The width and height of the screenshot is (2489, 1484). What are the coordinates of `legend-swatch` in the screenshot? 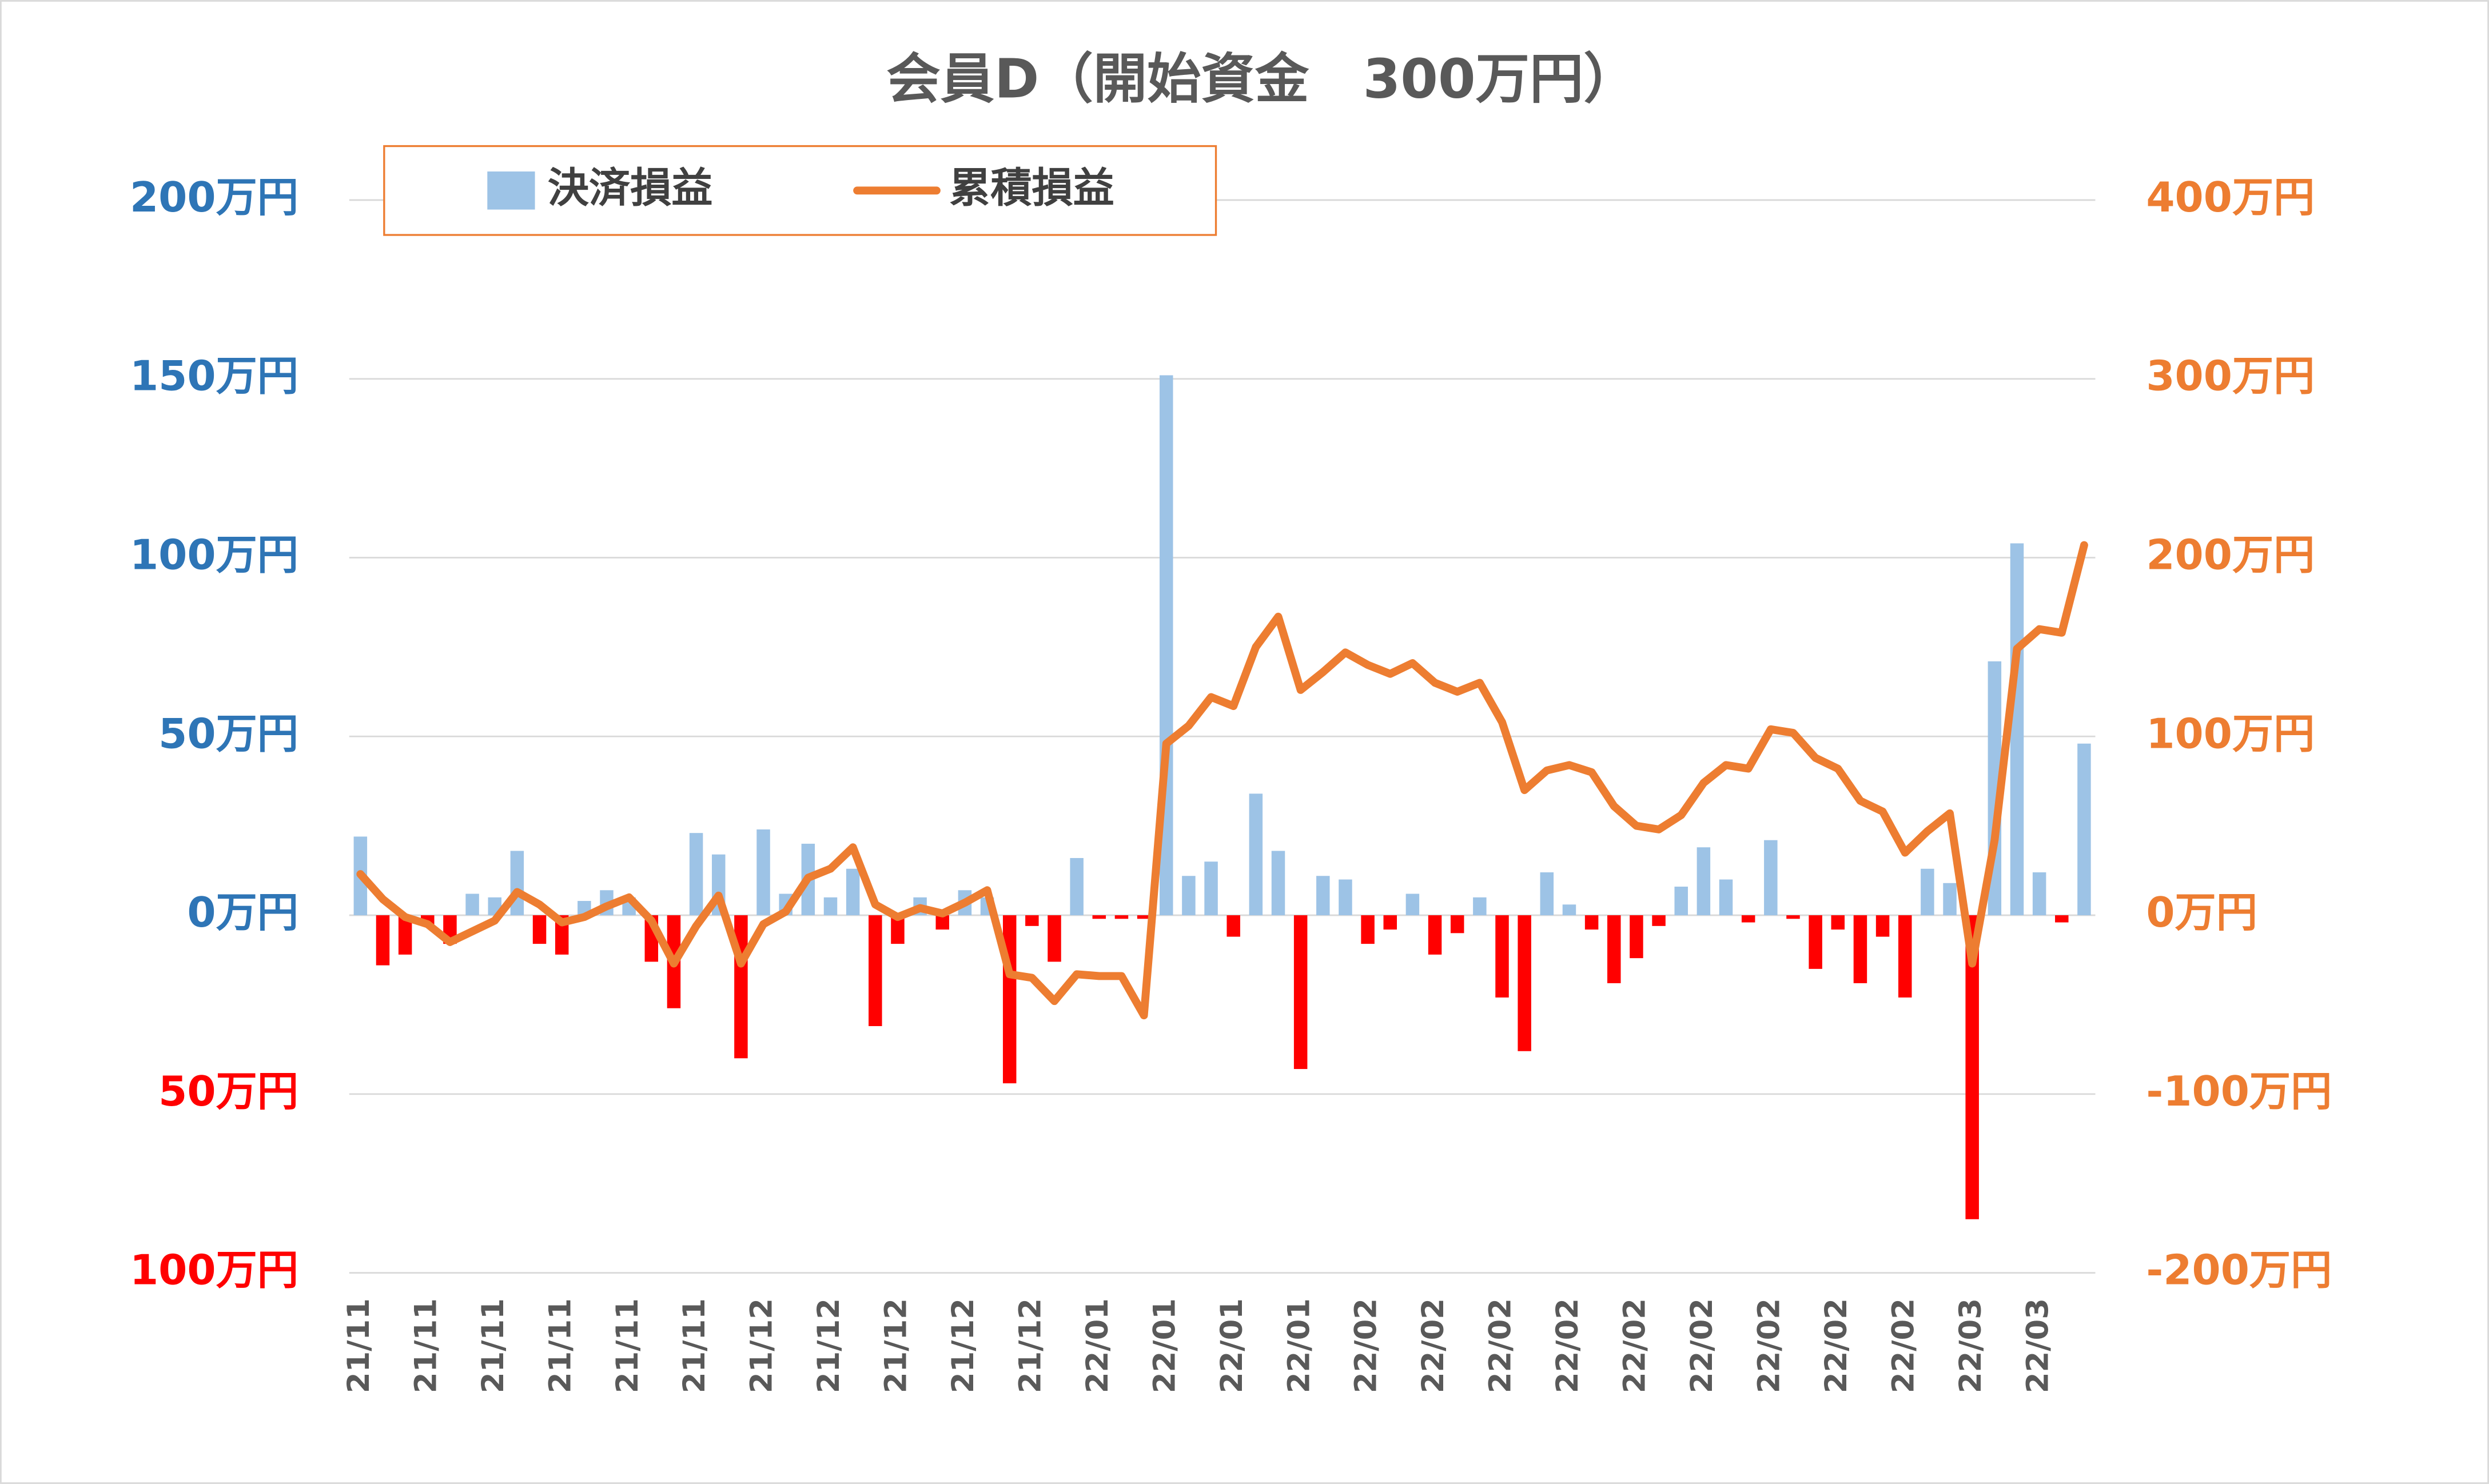 It's located at (511, 190).